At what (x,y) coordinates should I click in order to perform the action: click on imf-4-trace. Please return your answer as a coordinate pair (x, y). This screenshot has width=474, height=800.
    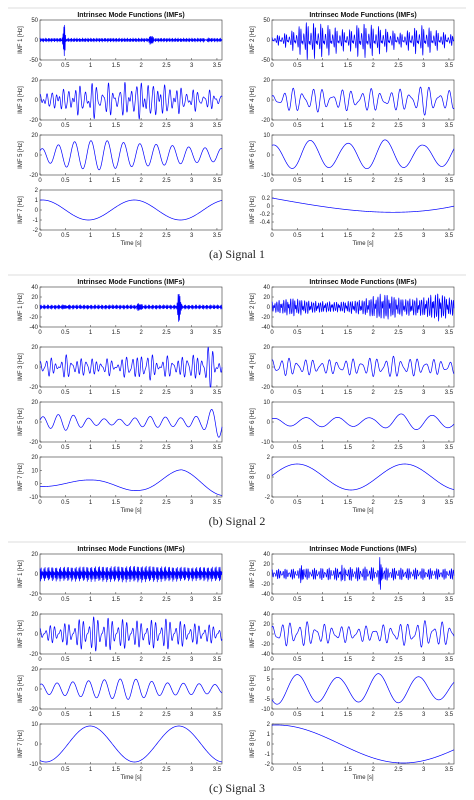
    Looking at the image, I should click on (363, 634).